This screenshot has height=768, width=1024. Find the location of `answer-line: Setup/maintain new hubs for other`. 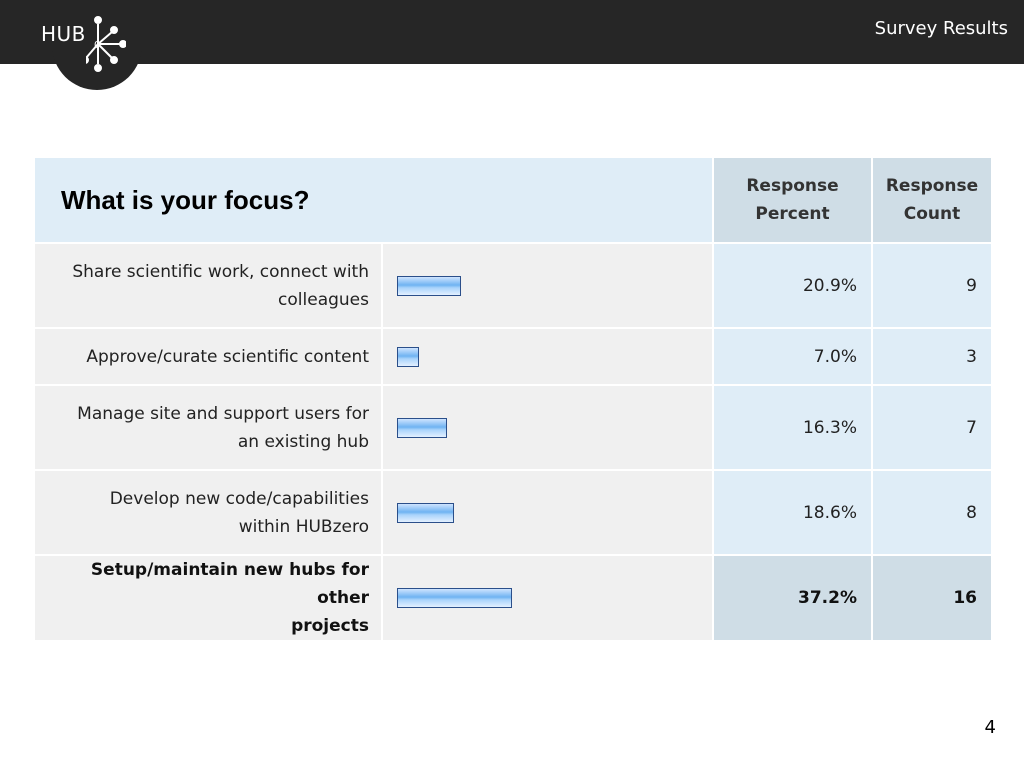

answer-line: Setup/maintain new hubs for other is located at coordinates (229, 584).